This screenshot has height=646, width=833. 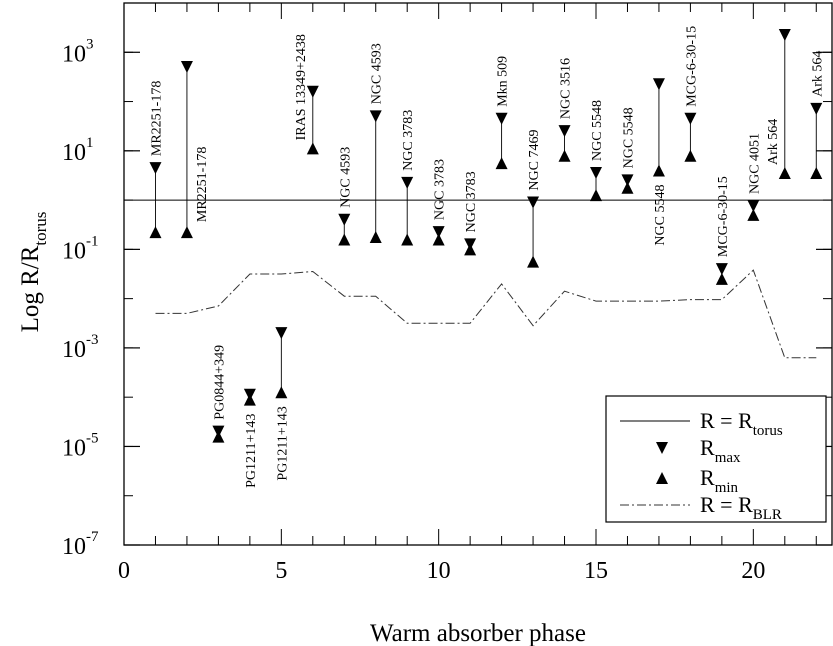 I want to click on legend-entry-text: R = Rtorus, so click(x=741, y=423).